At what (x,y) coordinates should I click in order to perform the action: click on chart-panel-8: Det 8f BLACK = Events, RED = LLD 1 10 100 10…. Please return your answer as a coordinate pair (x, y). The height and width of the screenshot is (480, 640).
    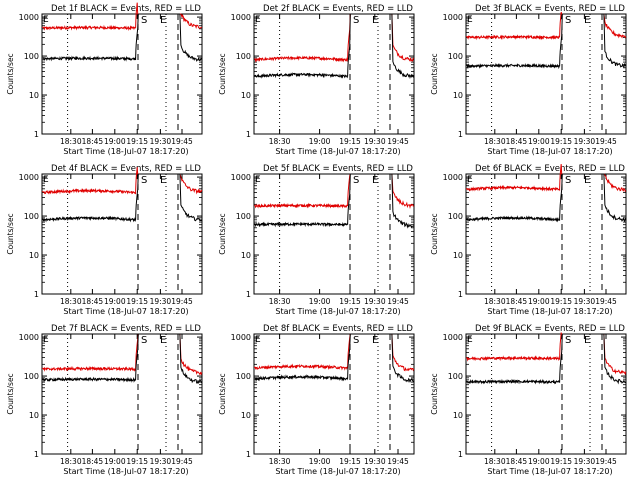
    Looking at the image, I should click on (316, 400).